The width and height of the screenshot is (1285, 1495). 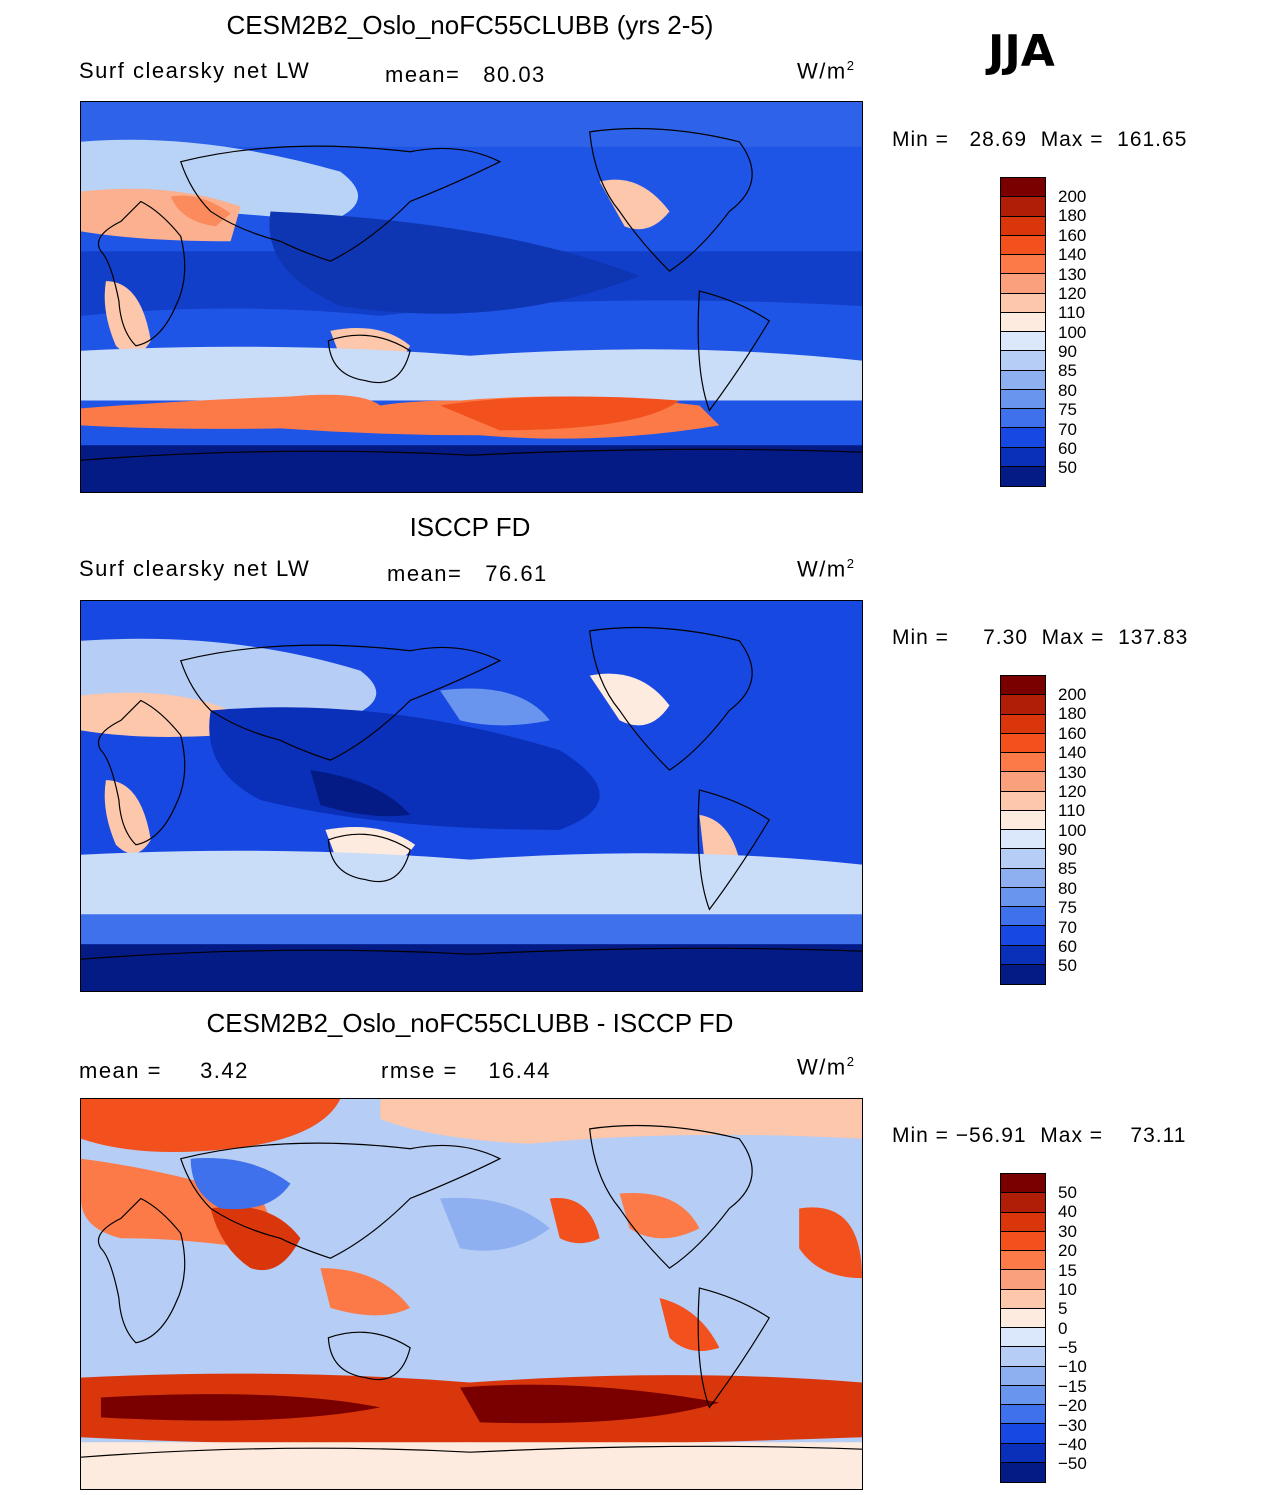 What do you see at coordinates (1040, 638) in the screenshot?
I see `panel2-minmax: Min = 7.30 Max = 137.83` at bounding box center [1040, 638].